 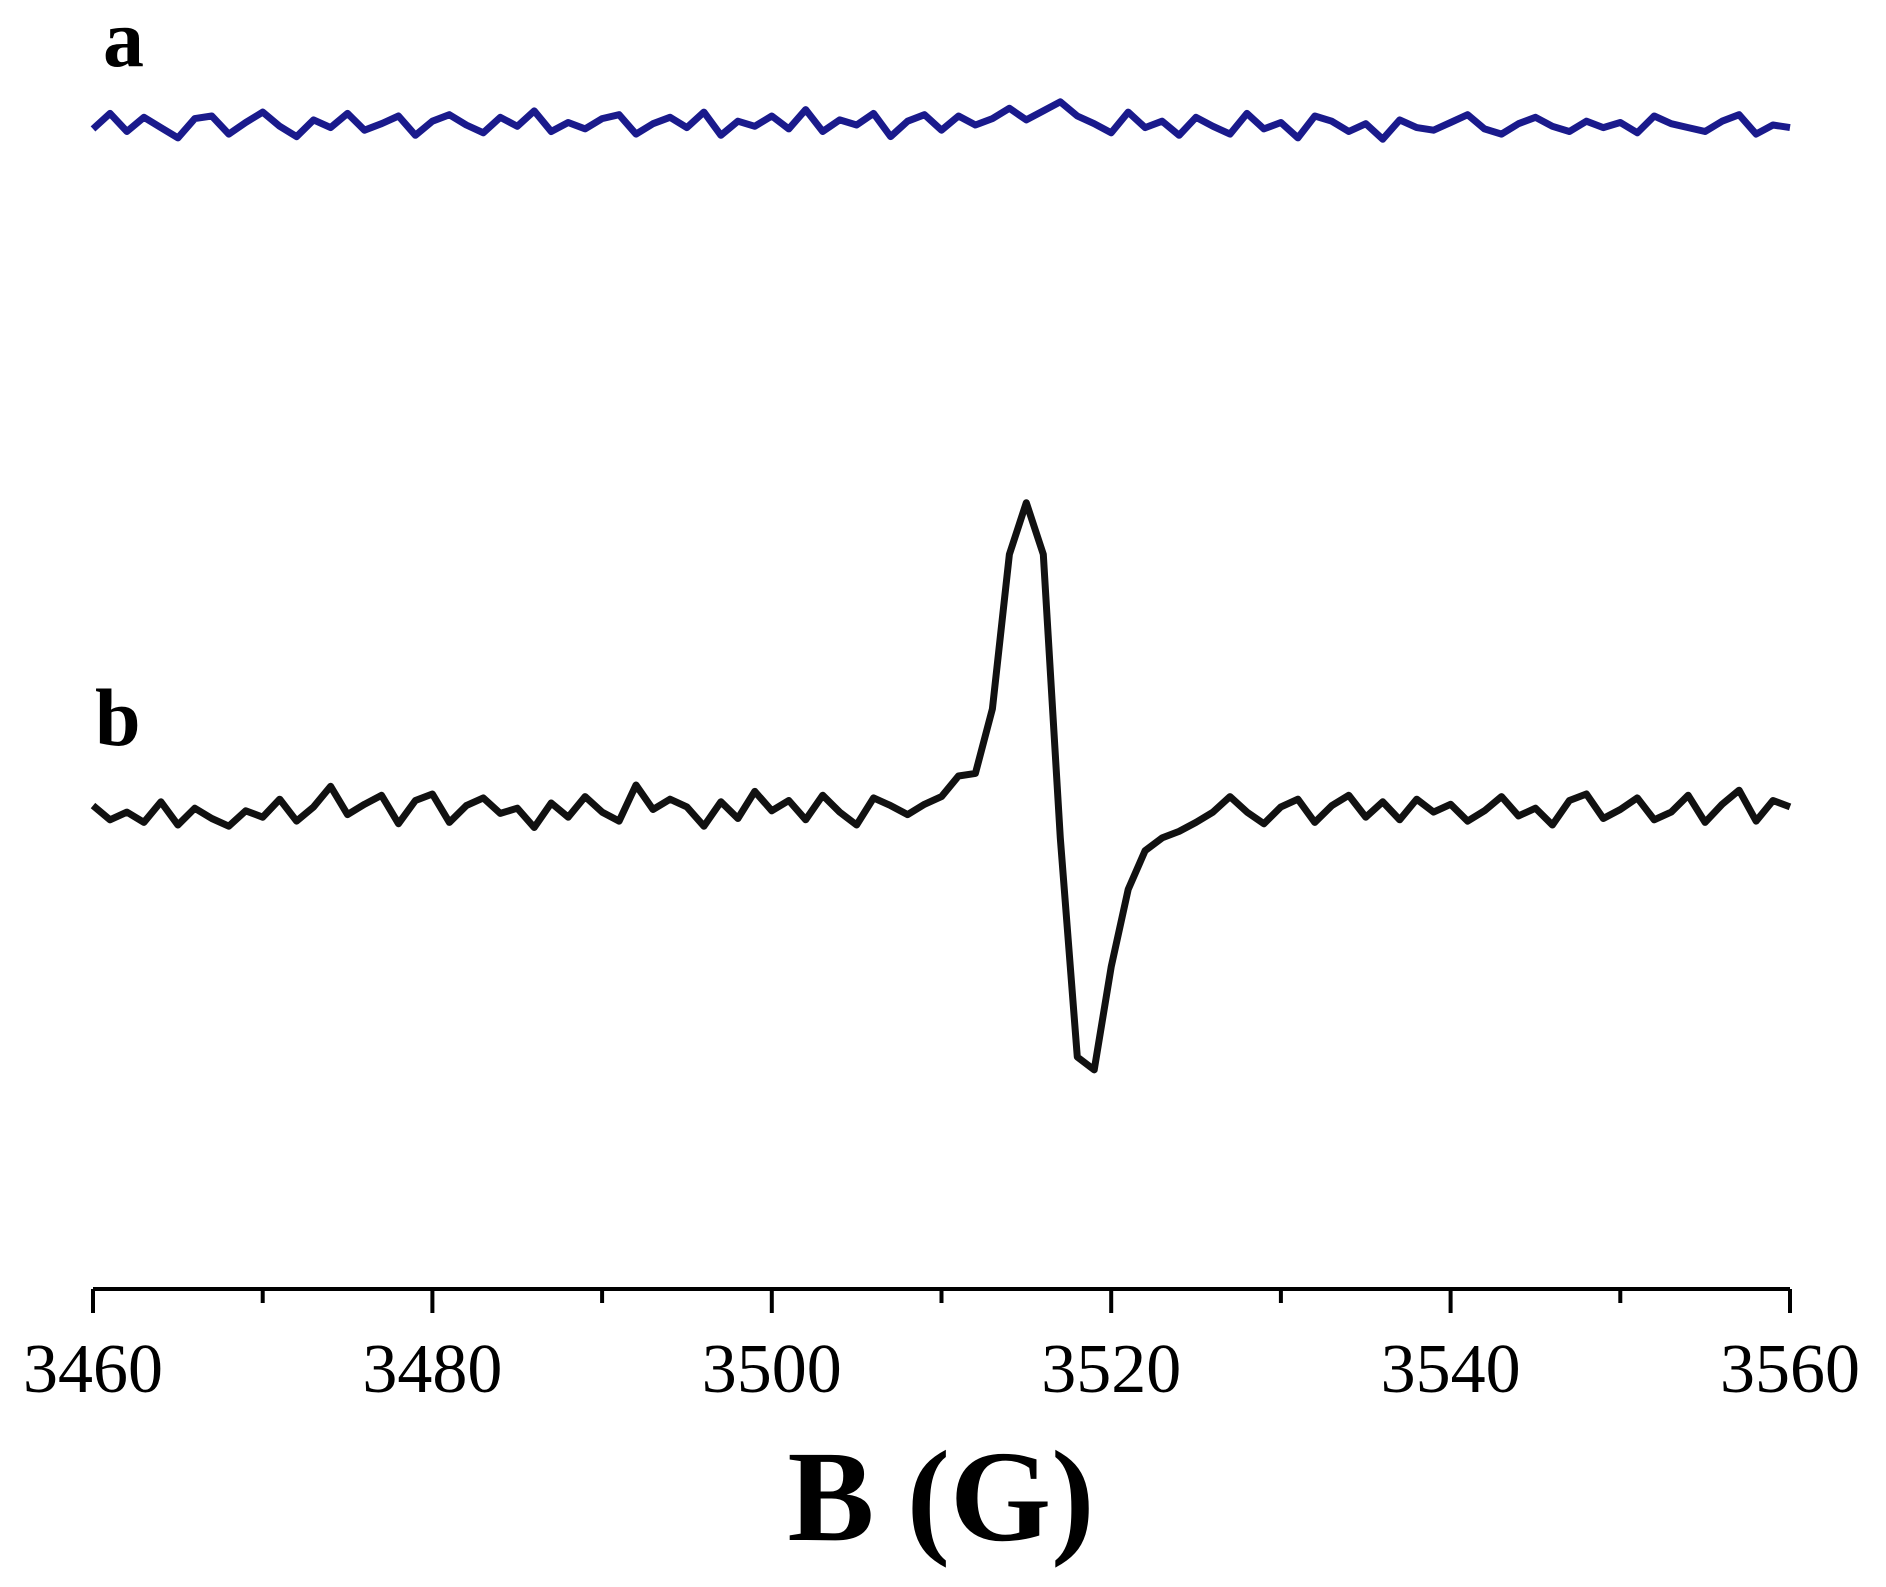 I want to click on trace-label: b, so click(x=118, y=717).